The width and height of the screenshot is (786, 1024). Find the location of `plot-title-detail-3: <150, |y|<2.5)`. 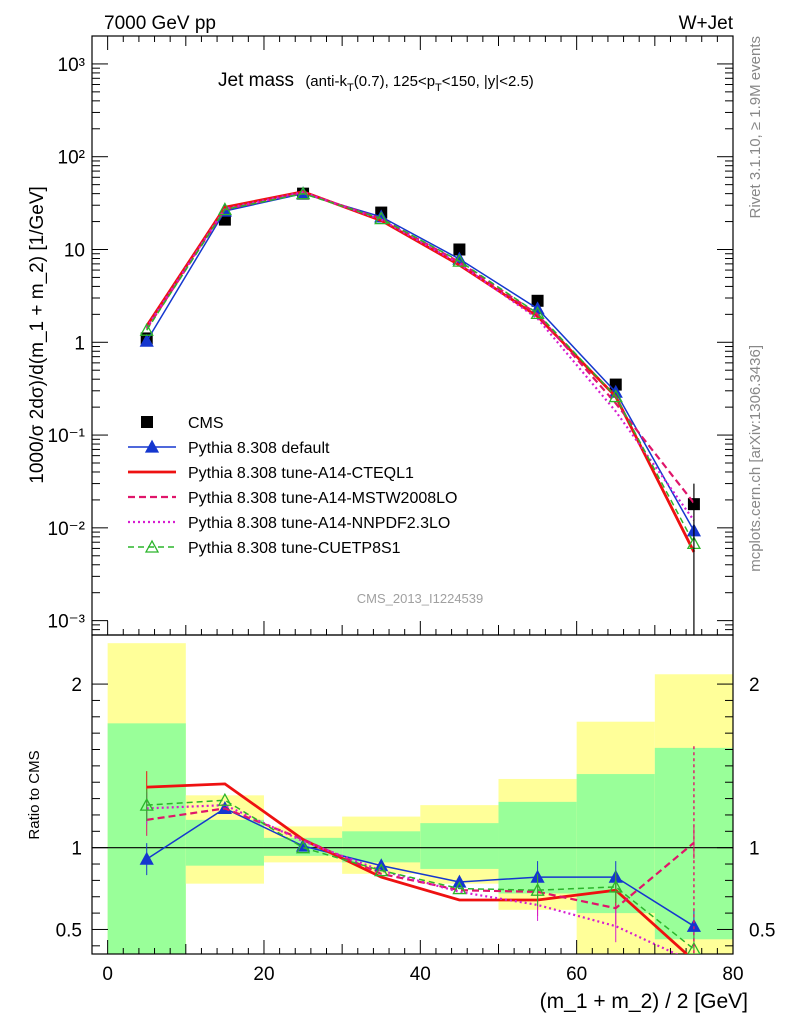

plot-title-detail-3: <150, |y|<2.5) is located at coordinates (488, 81).